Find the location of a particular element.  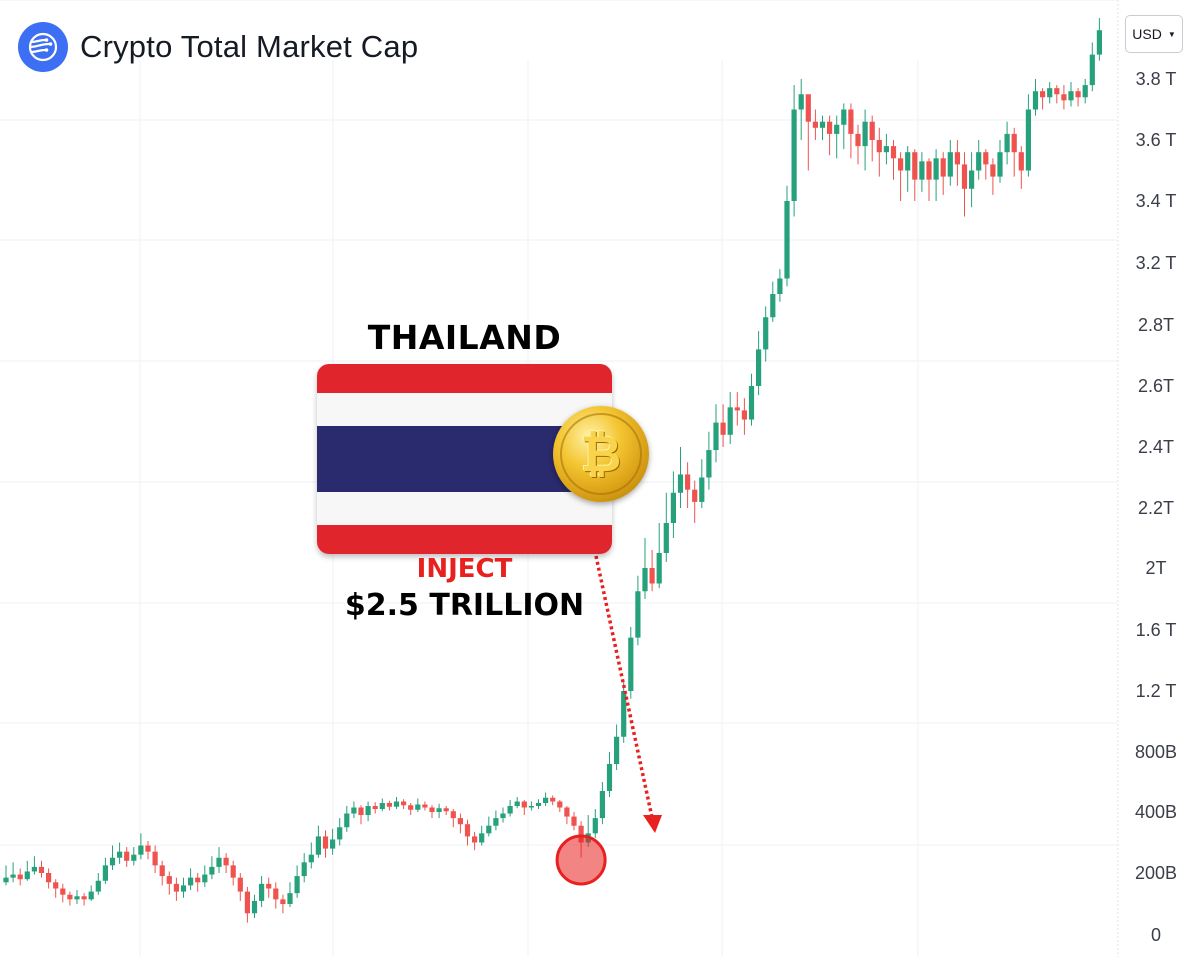

y-tick-label: 1.2 T is located at coordinates (1156, 691).